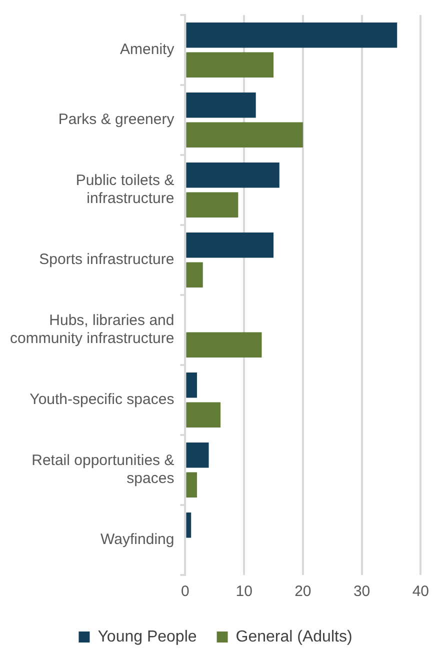 This screenshot has width=437, height=655. Describe the element at coordinates (106, 259) in the screenshot. I see `y-tick-label: Sports infrastructure` at that location.